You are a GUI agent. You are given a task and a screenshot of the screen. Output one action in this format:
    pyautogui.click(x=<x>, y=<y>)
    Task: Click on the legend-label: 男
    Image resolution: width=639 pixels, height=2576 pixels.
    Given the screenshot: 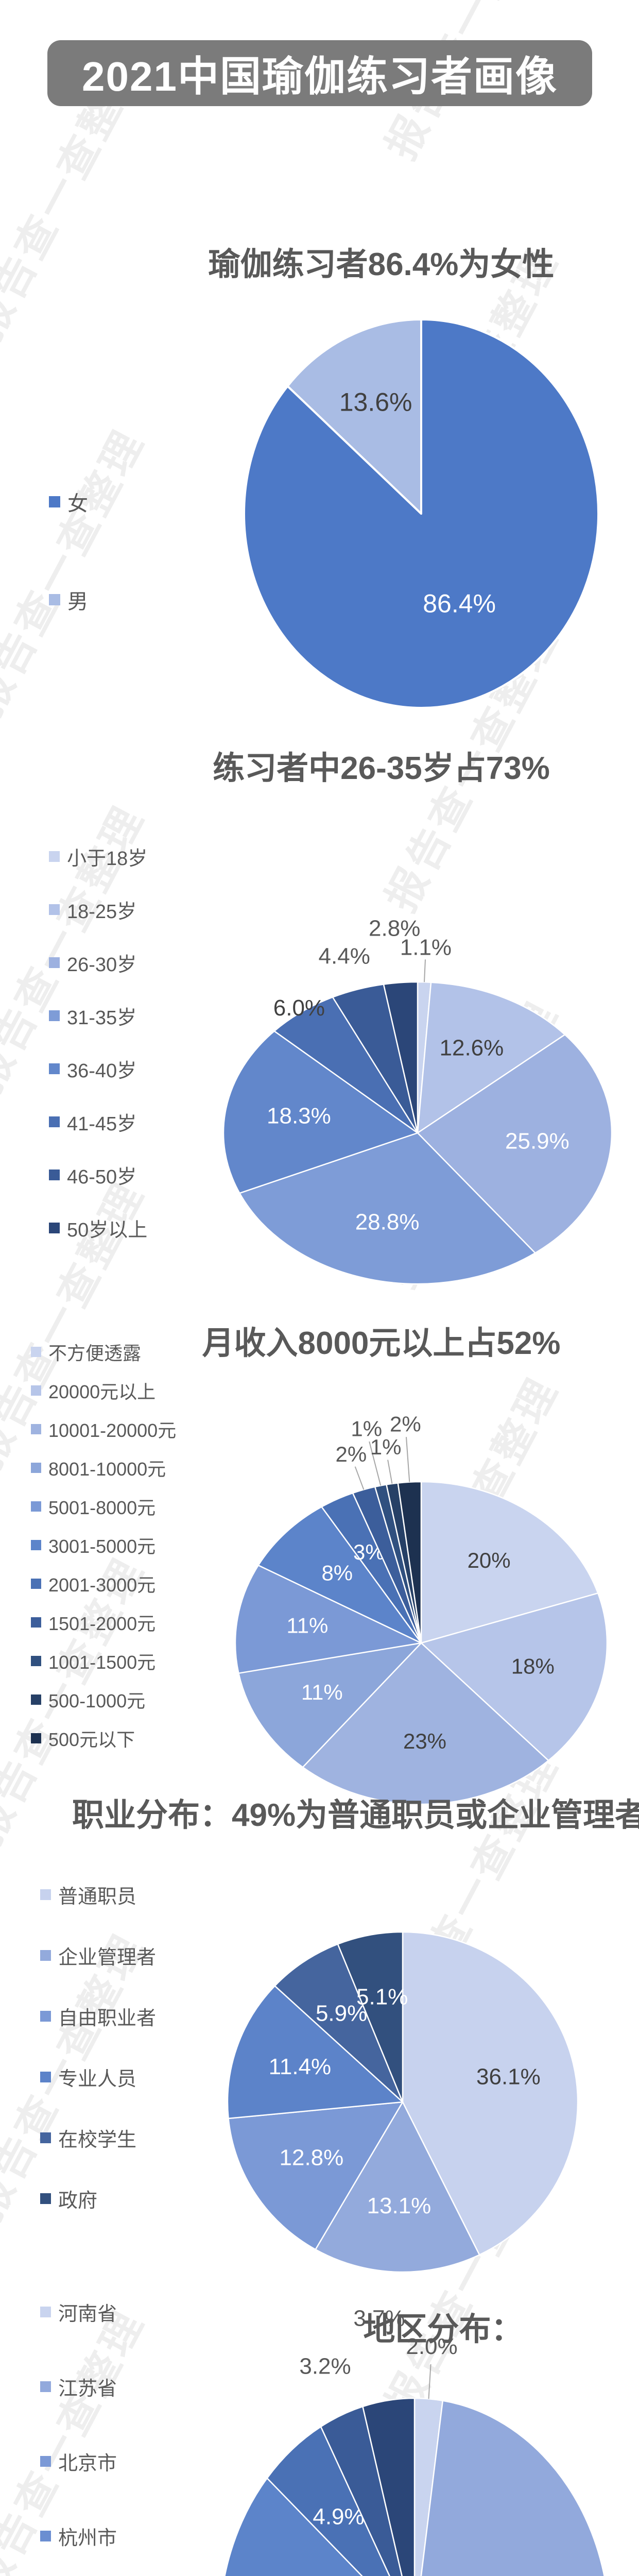 What is the action you would take?
    pyautogui.click(x=77, y=601)
    